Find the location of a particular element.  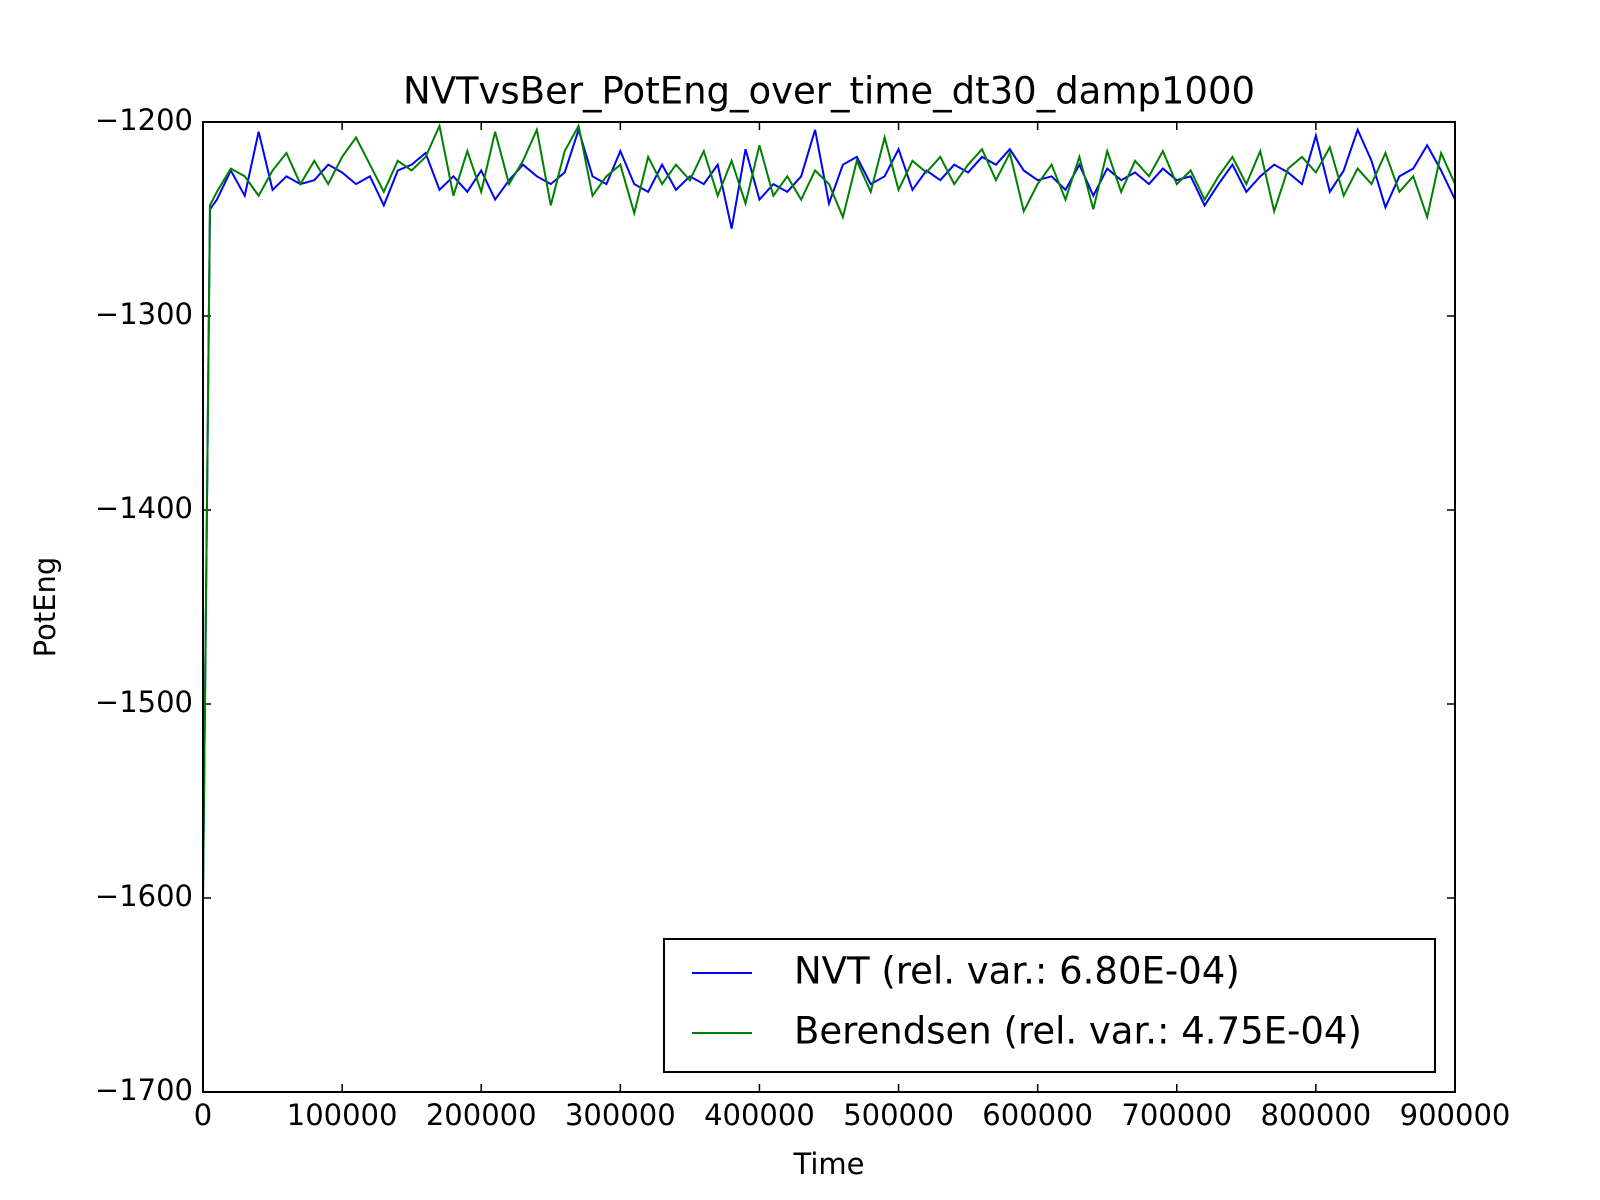

x-tick-label: 900000 is located at coordinates (1455, 1115).